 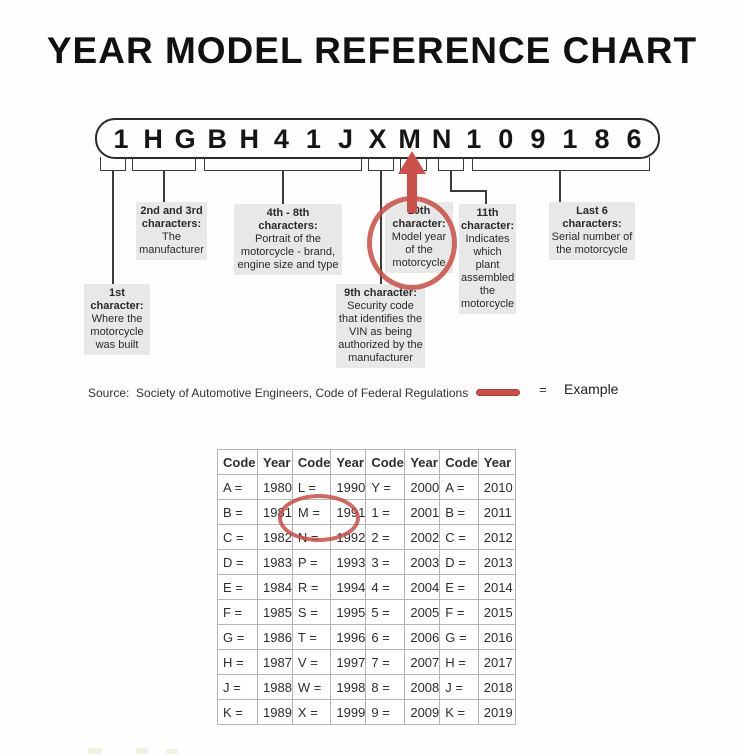 I want to click on table-cell-year: 2019, so click(x=496, y=712).